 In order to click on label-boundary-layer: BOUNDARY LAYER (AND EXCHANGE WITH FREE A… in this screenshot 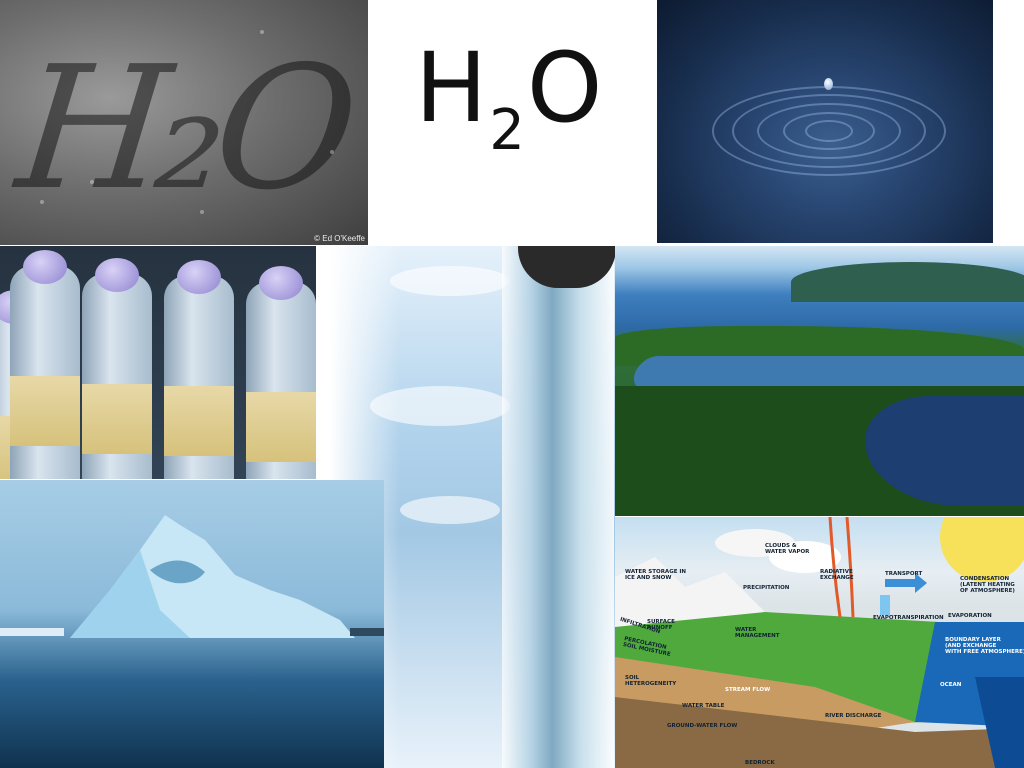, I will do `click(984, 646)`.